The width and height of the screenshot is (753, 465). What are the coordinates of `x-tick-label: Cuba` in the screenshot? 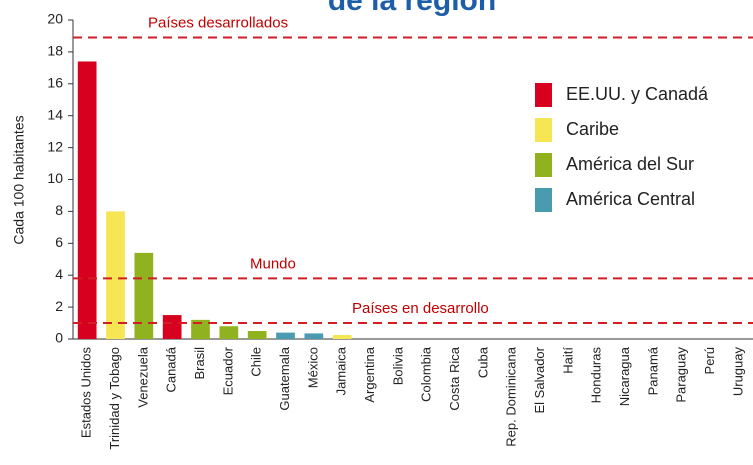 It's located at (482, 362).